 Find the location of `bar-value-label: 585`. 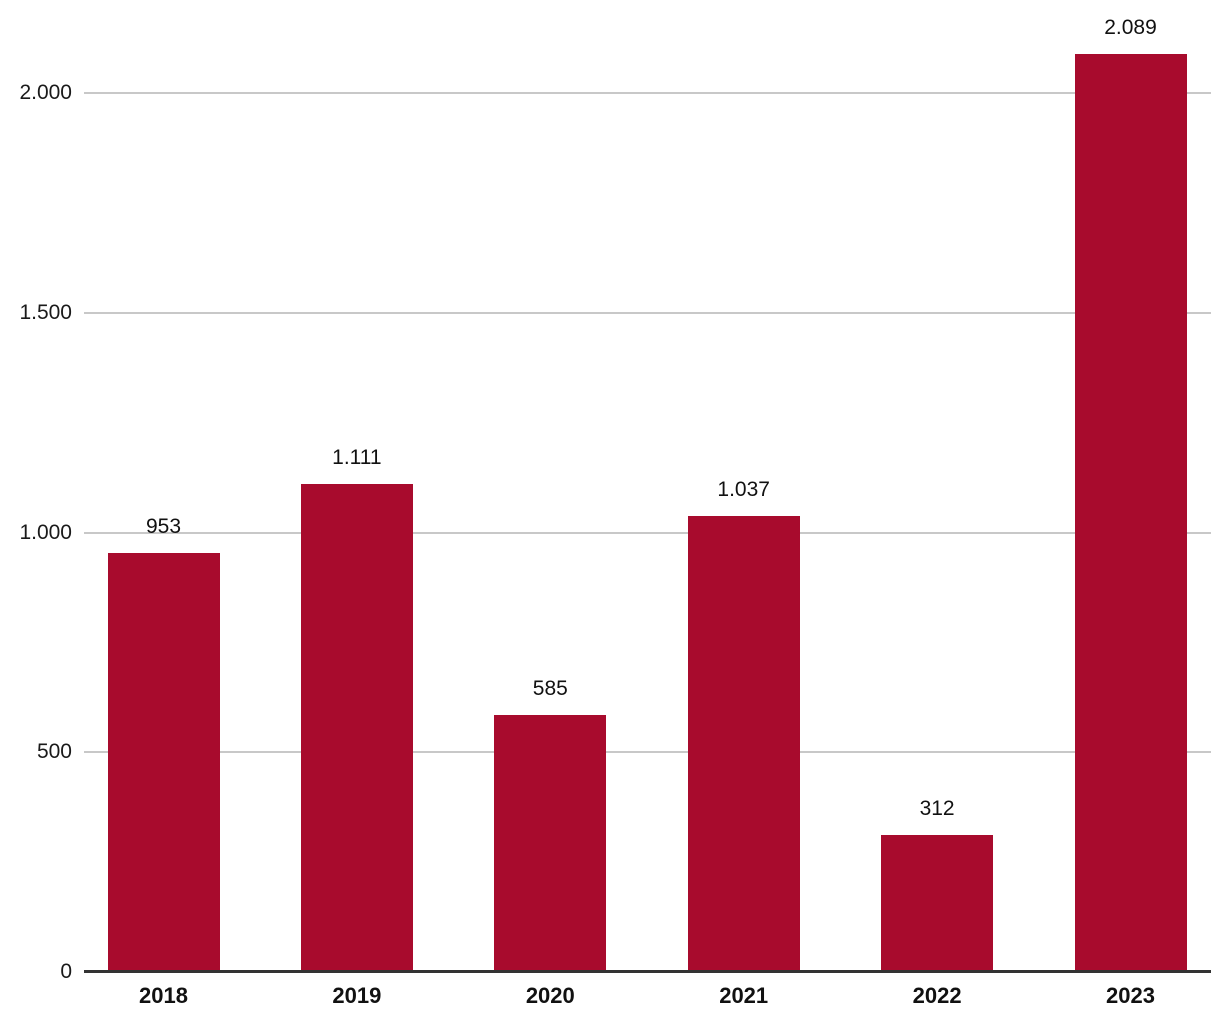

bar-value-label: 585 is located at coordinates (550, 688).